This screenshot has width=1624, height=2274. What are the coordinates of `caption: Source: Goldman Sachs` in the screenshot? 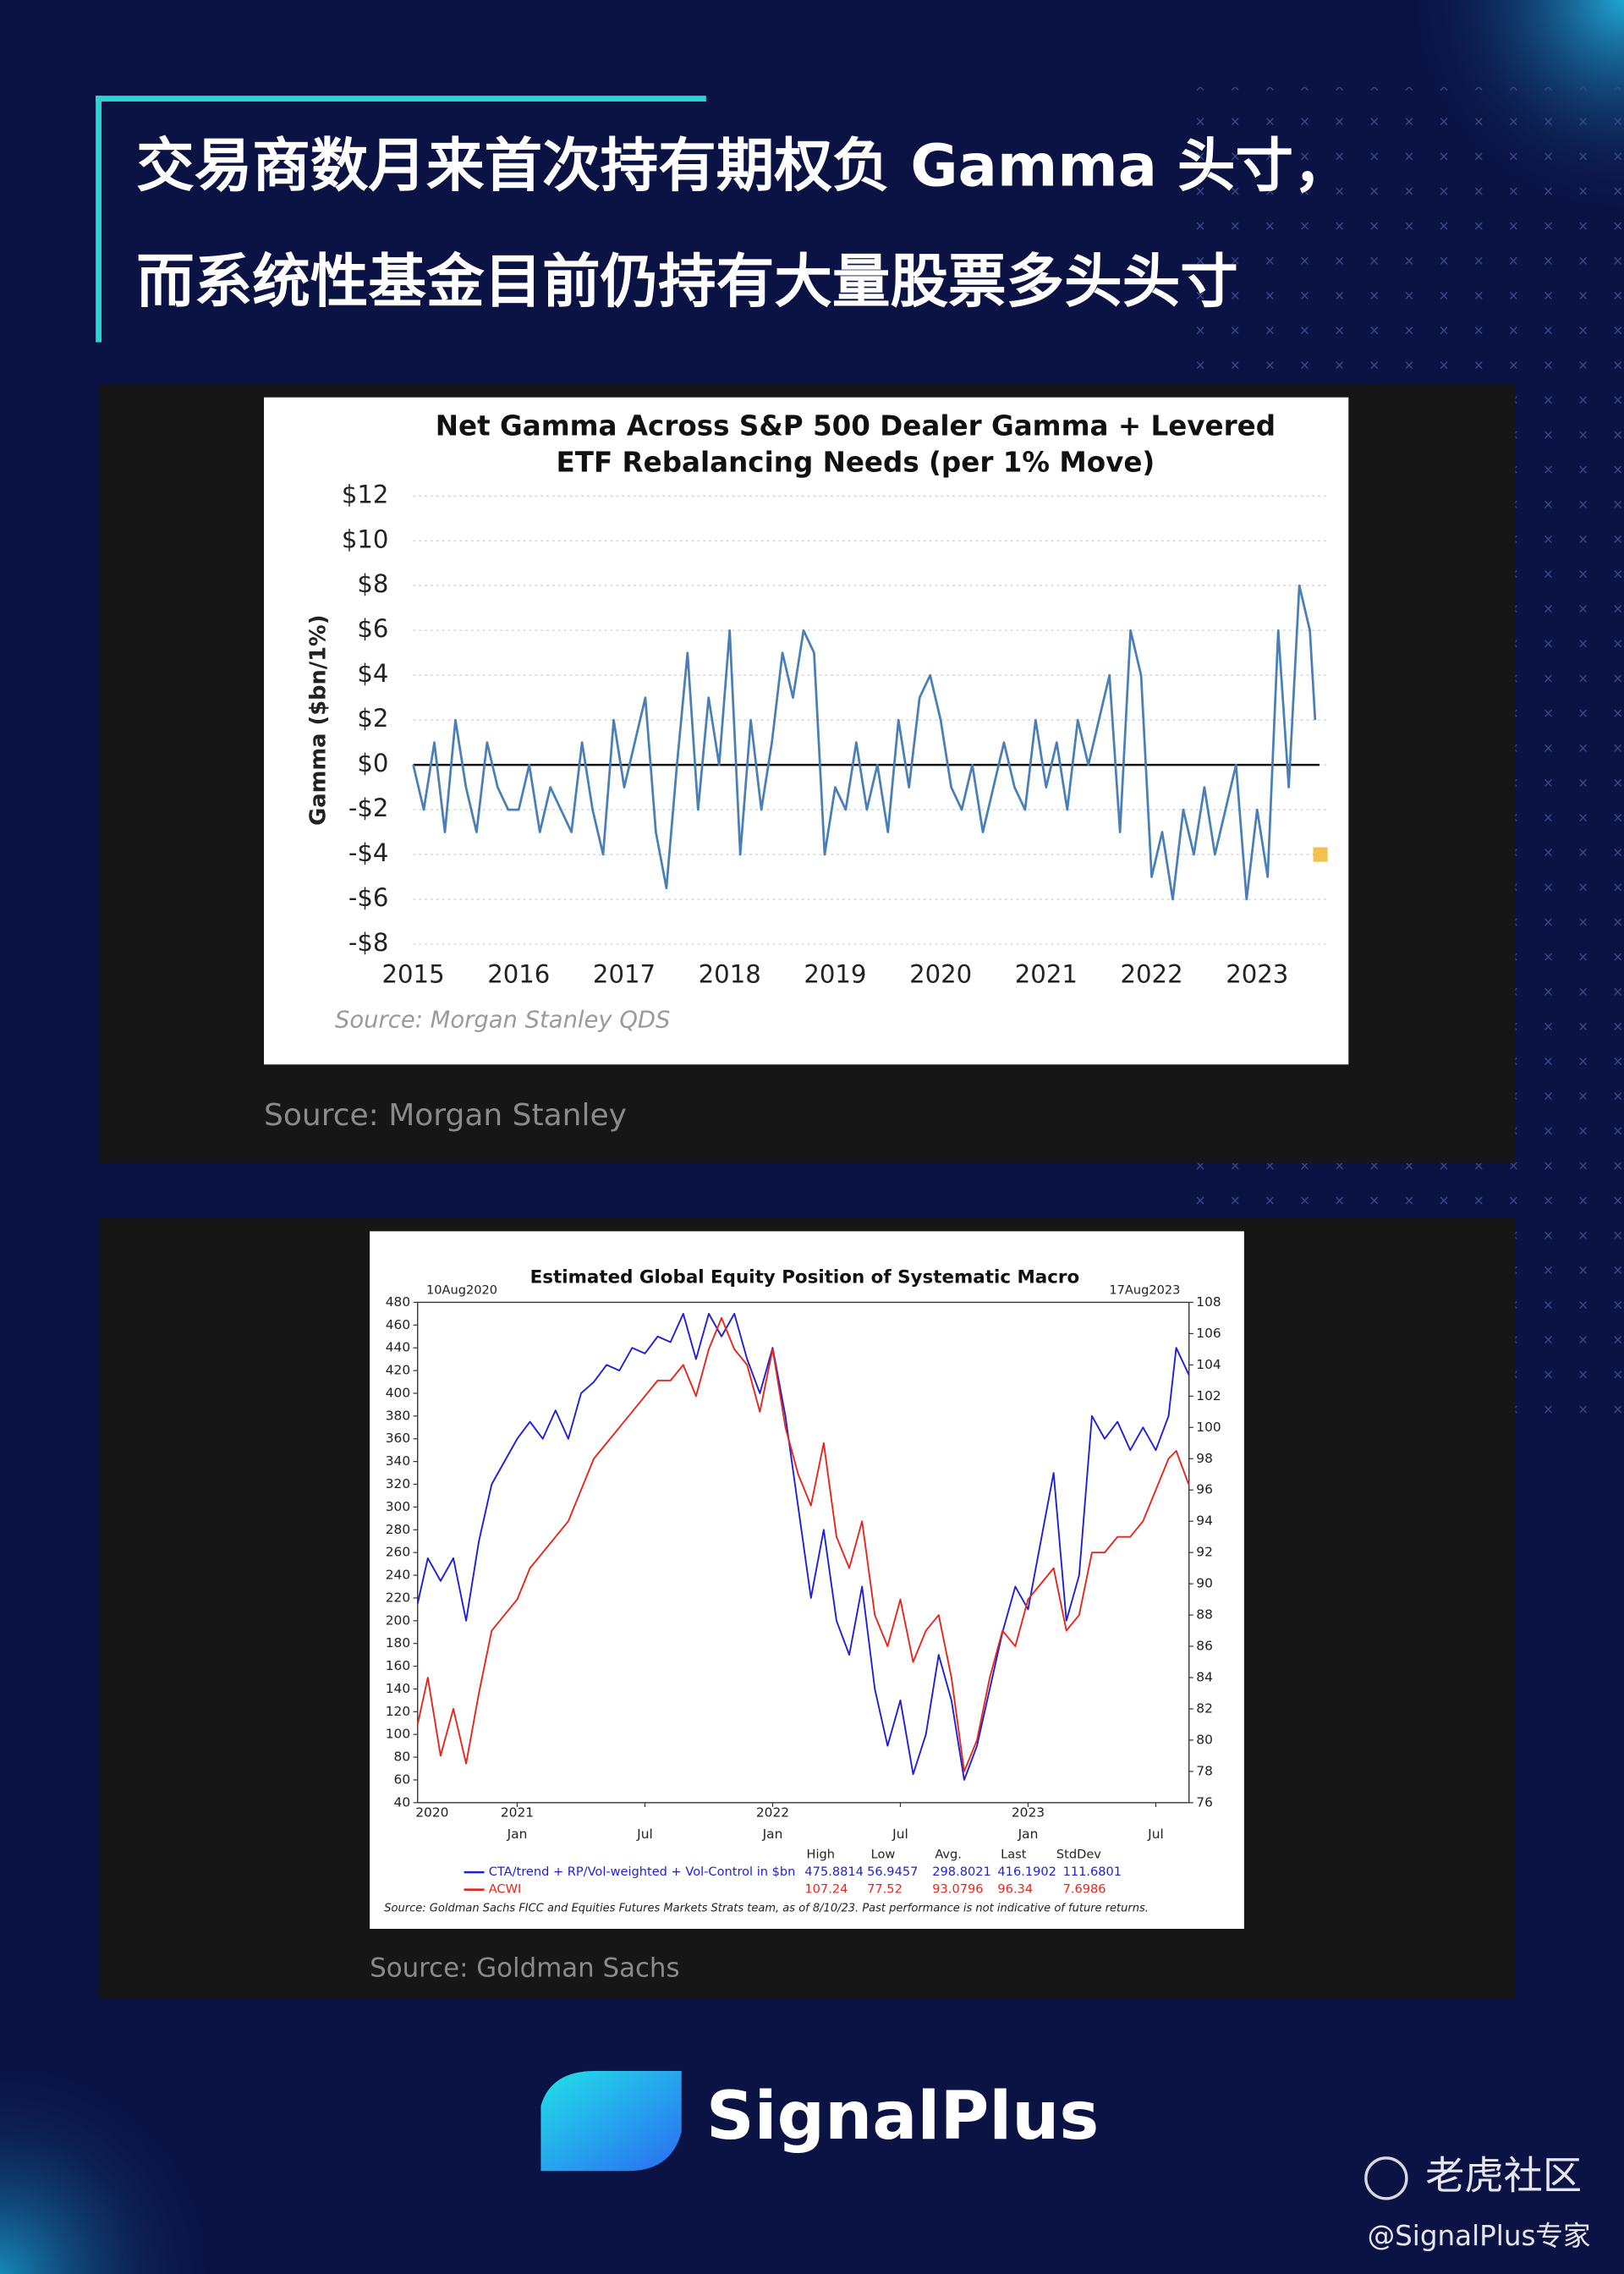 It's located at (525, 1968).